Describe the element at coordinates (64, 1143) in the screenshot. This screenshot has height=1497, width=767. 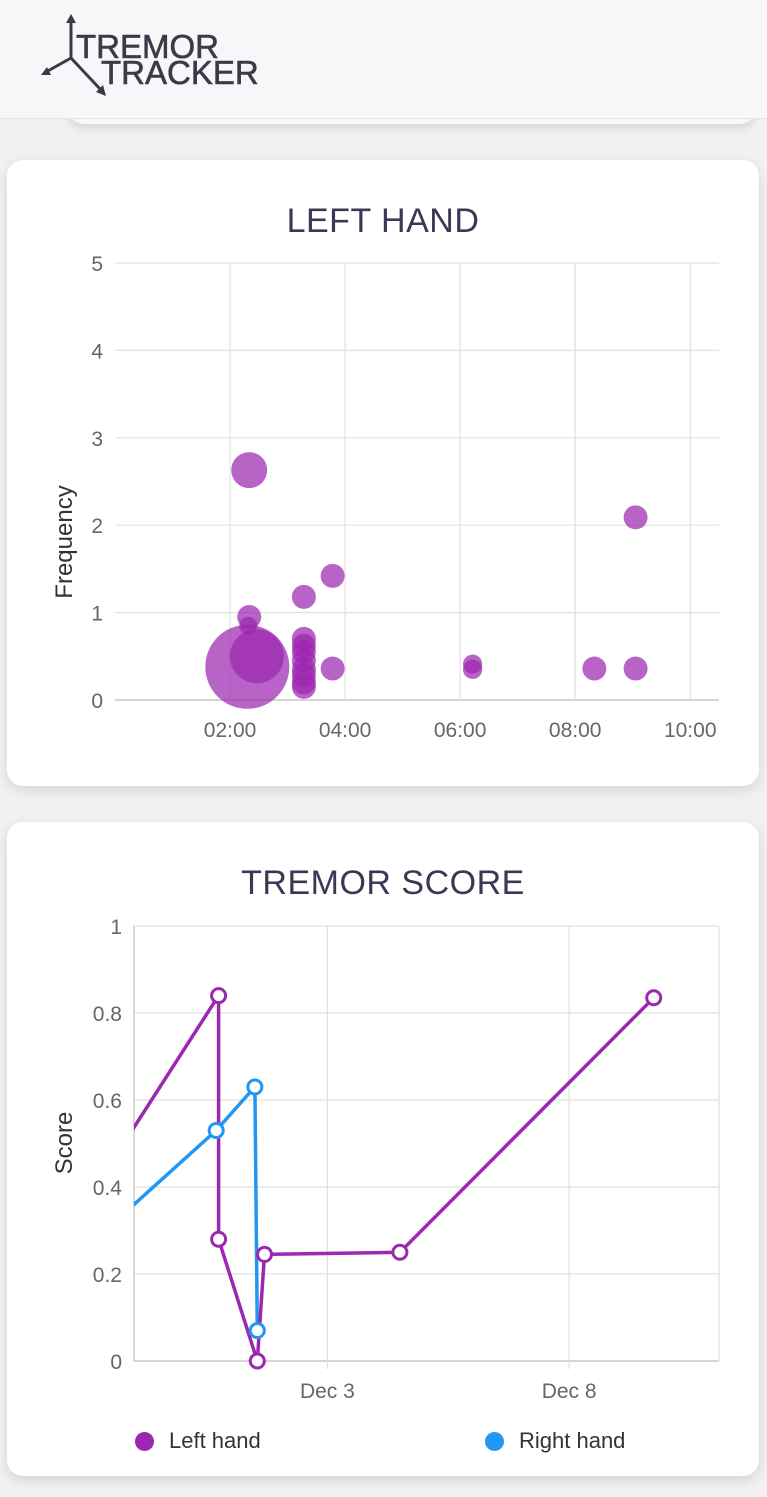
I see `y-axis-label: Score` at that location.